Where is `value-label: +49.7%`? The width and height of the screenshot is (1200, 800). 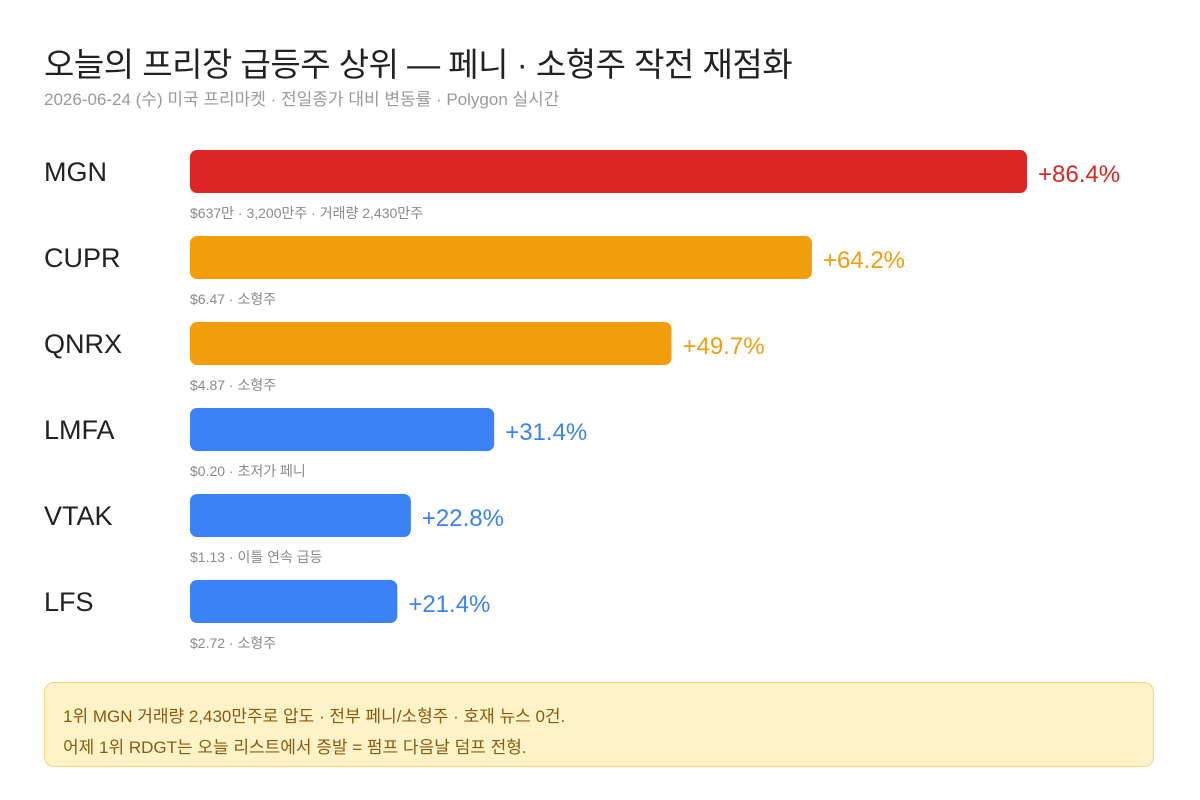 value-label: +49.7% is located at coordinates (723, 346).